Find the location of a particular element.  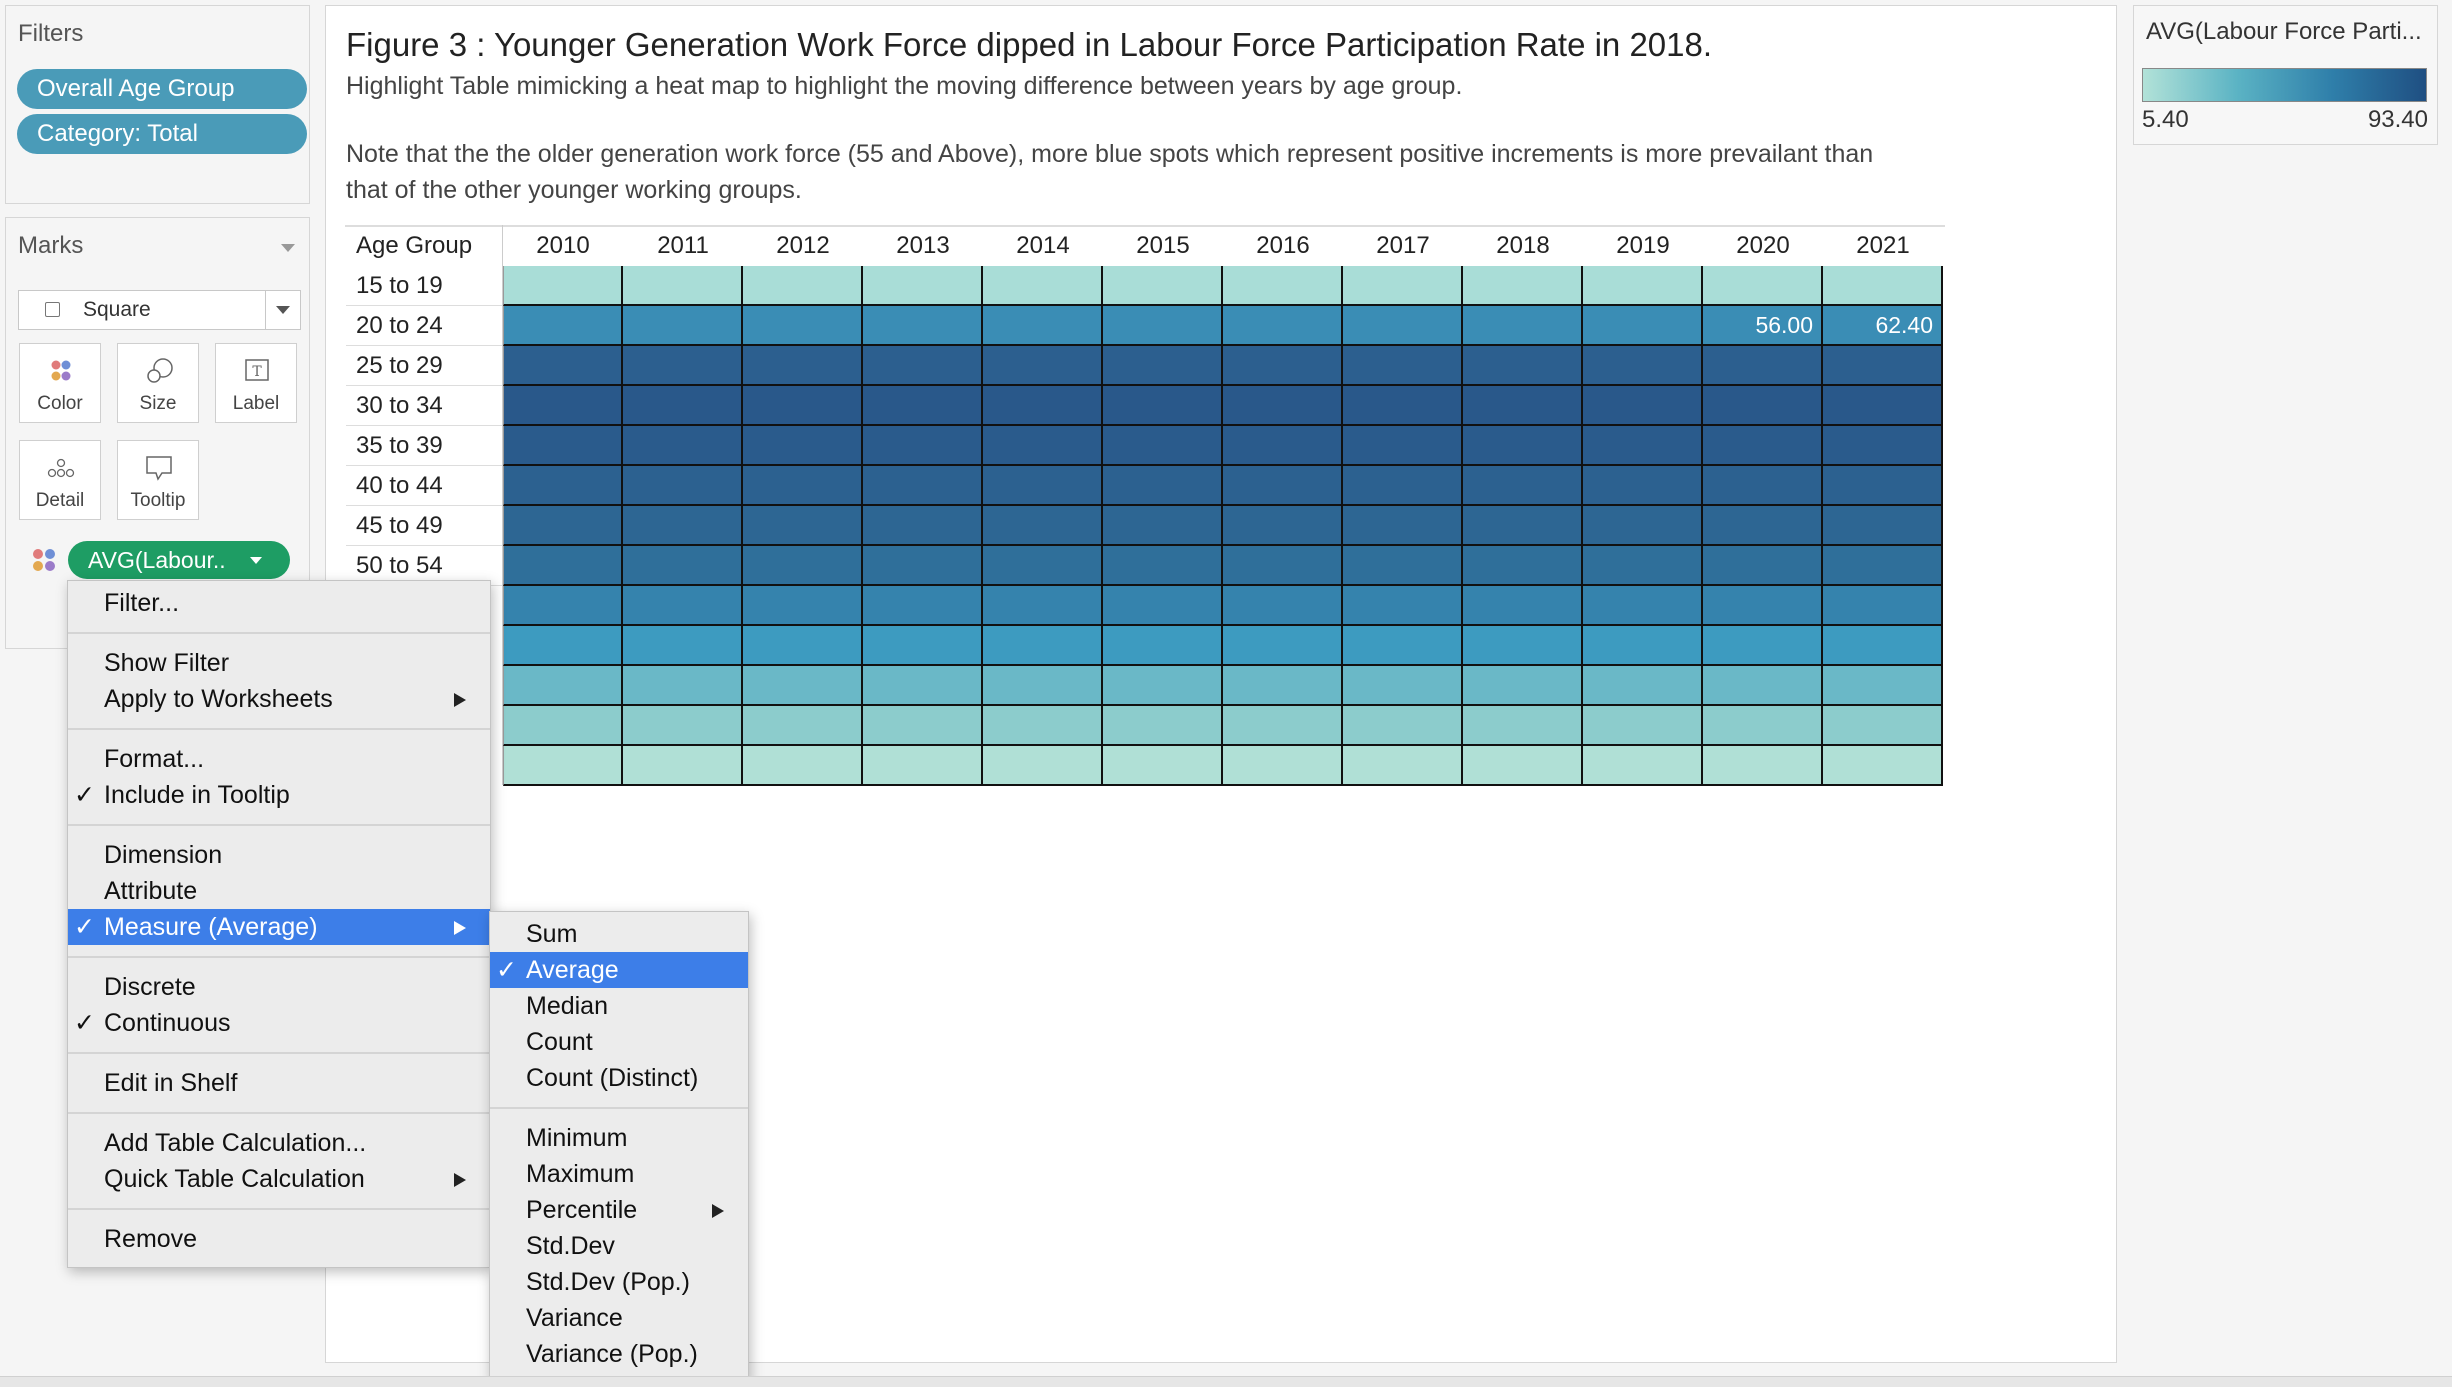

menu-item-show-filter: Show Filter is located at coordinates (279, 663).